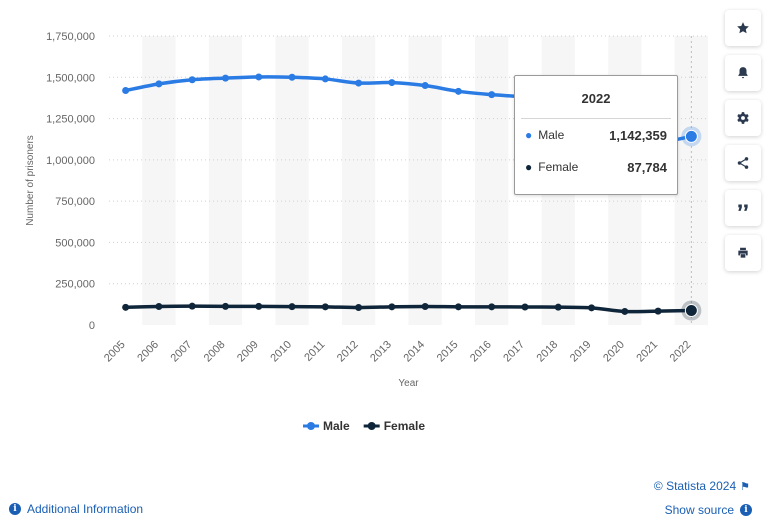  Describe the element at coordinates (30, 180) in the screenshot. I see `y-axis-title: Number of prisoners` at that location.